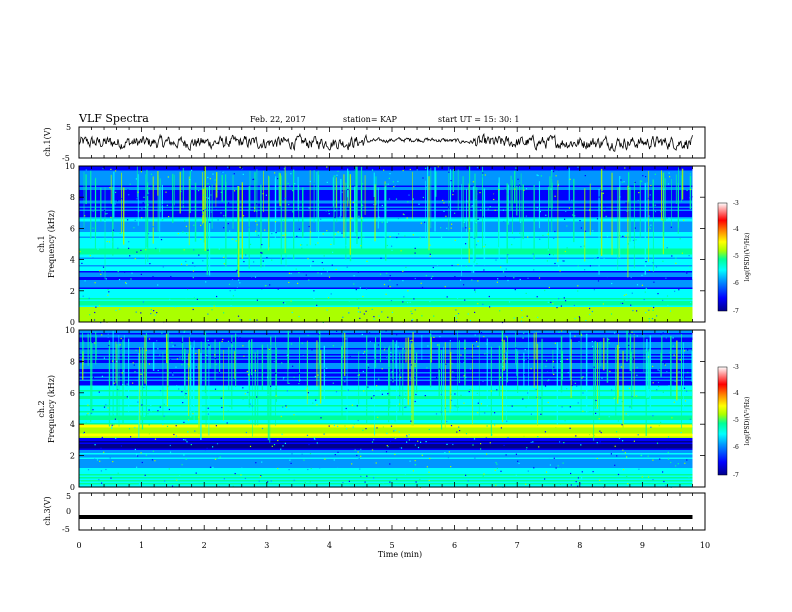 Image resolution: width=792 pixels, height=612 pixels. Describe the element at coordinates (51, 409) in the screenshot. I see `ch2-spectrogram-ylabel: Frequency (kHz)` at that location.